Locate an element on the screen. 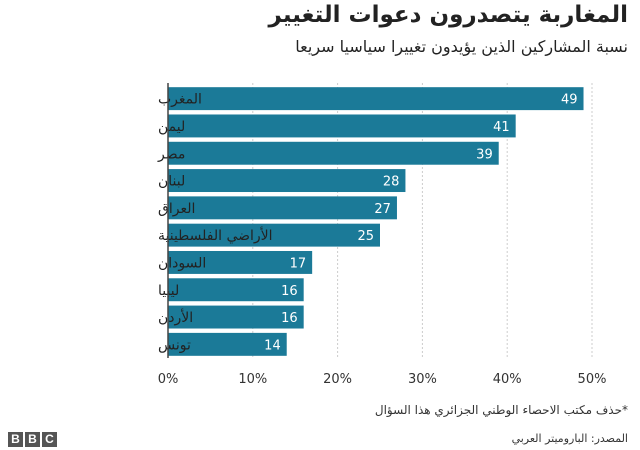 This screenshot has height=450, width=640. bar-value-label: 17 is located at coordinates (298, 263).